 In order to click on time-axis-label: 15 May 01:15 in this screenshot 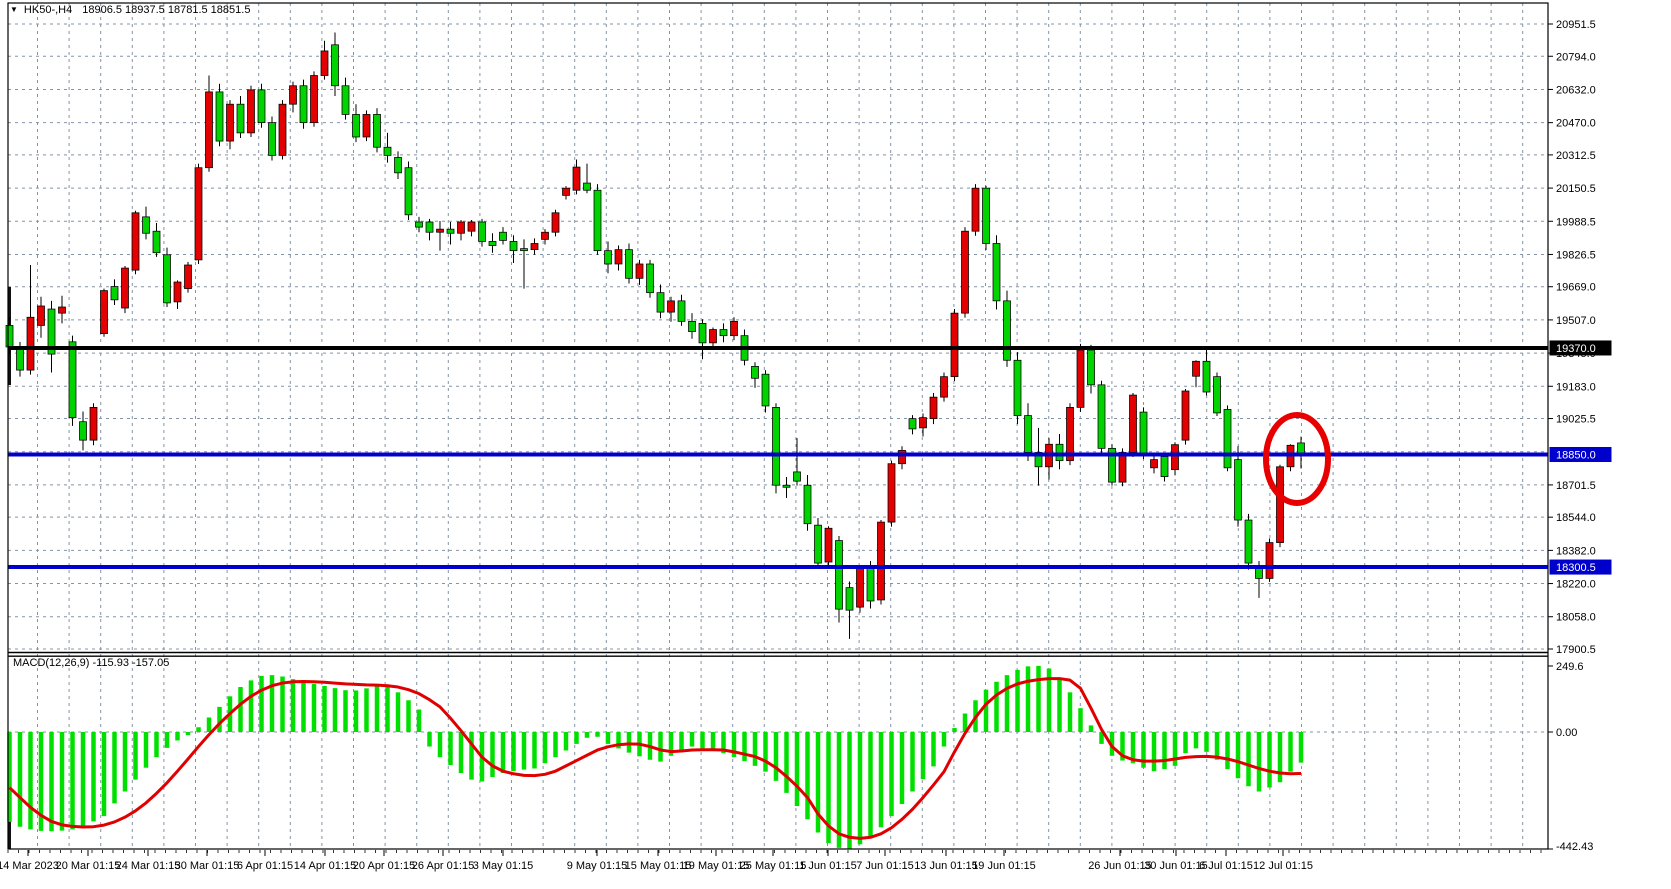, I will do `click(658, 866)`.